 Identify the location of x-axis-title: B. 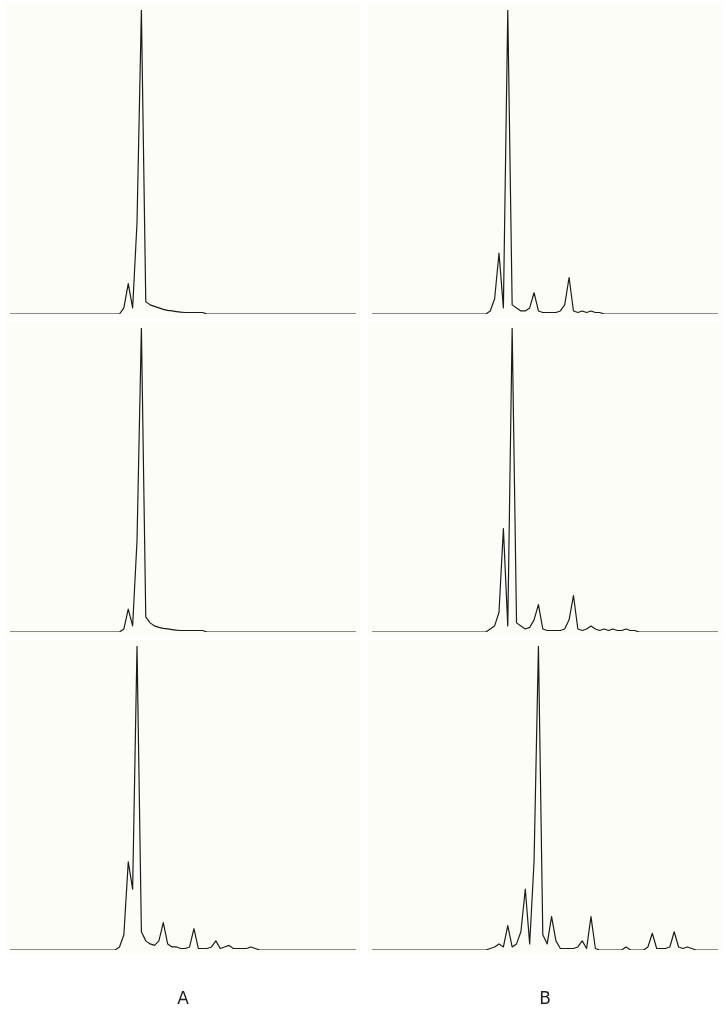
(545, 998).